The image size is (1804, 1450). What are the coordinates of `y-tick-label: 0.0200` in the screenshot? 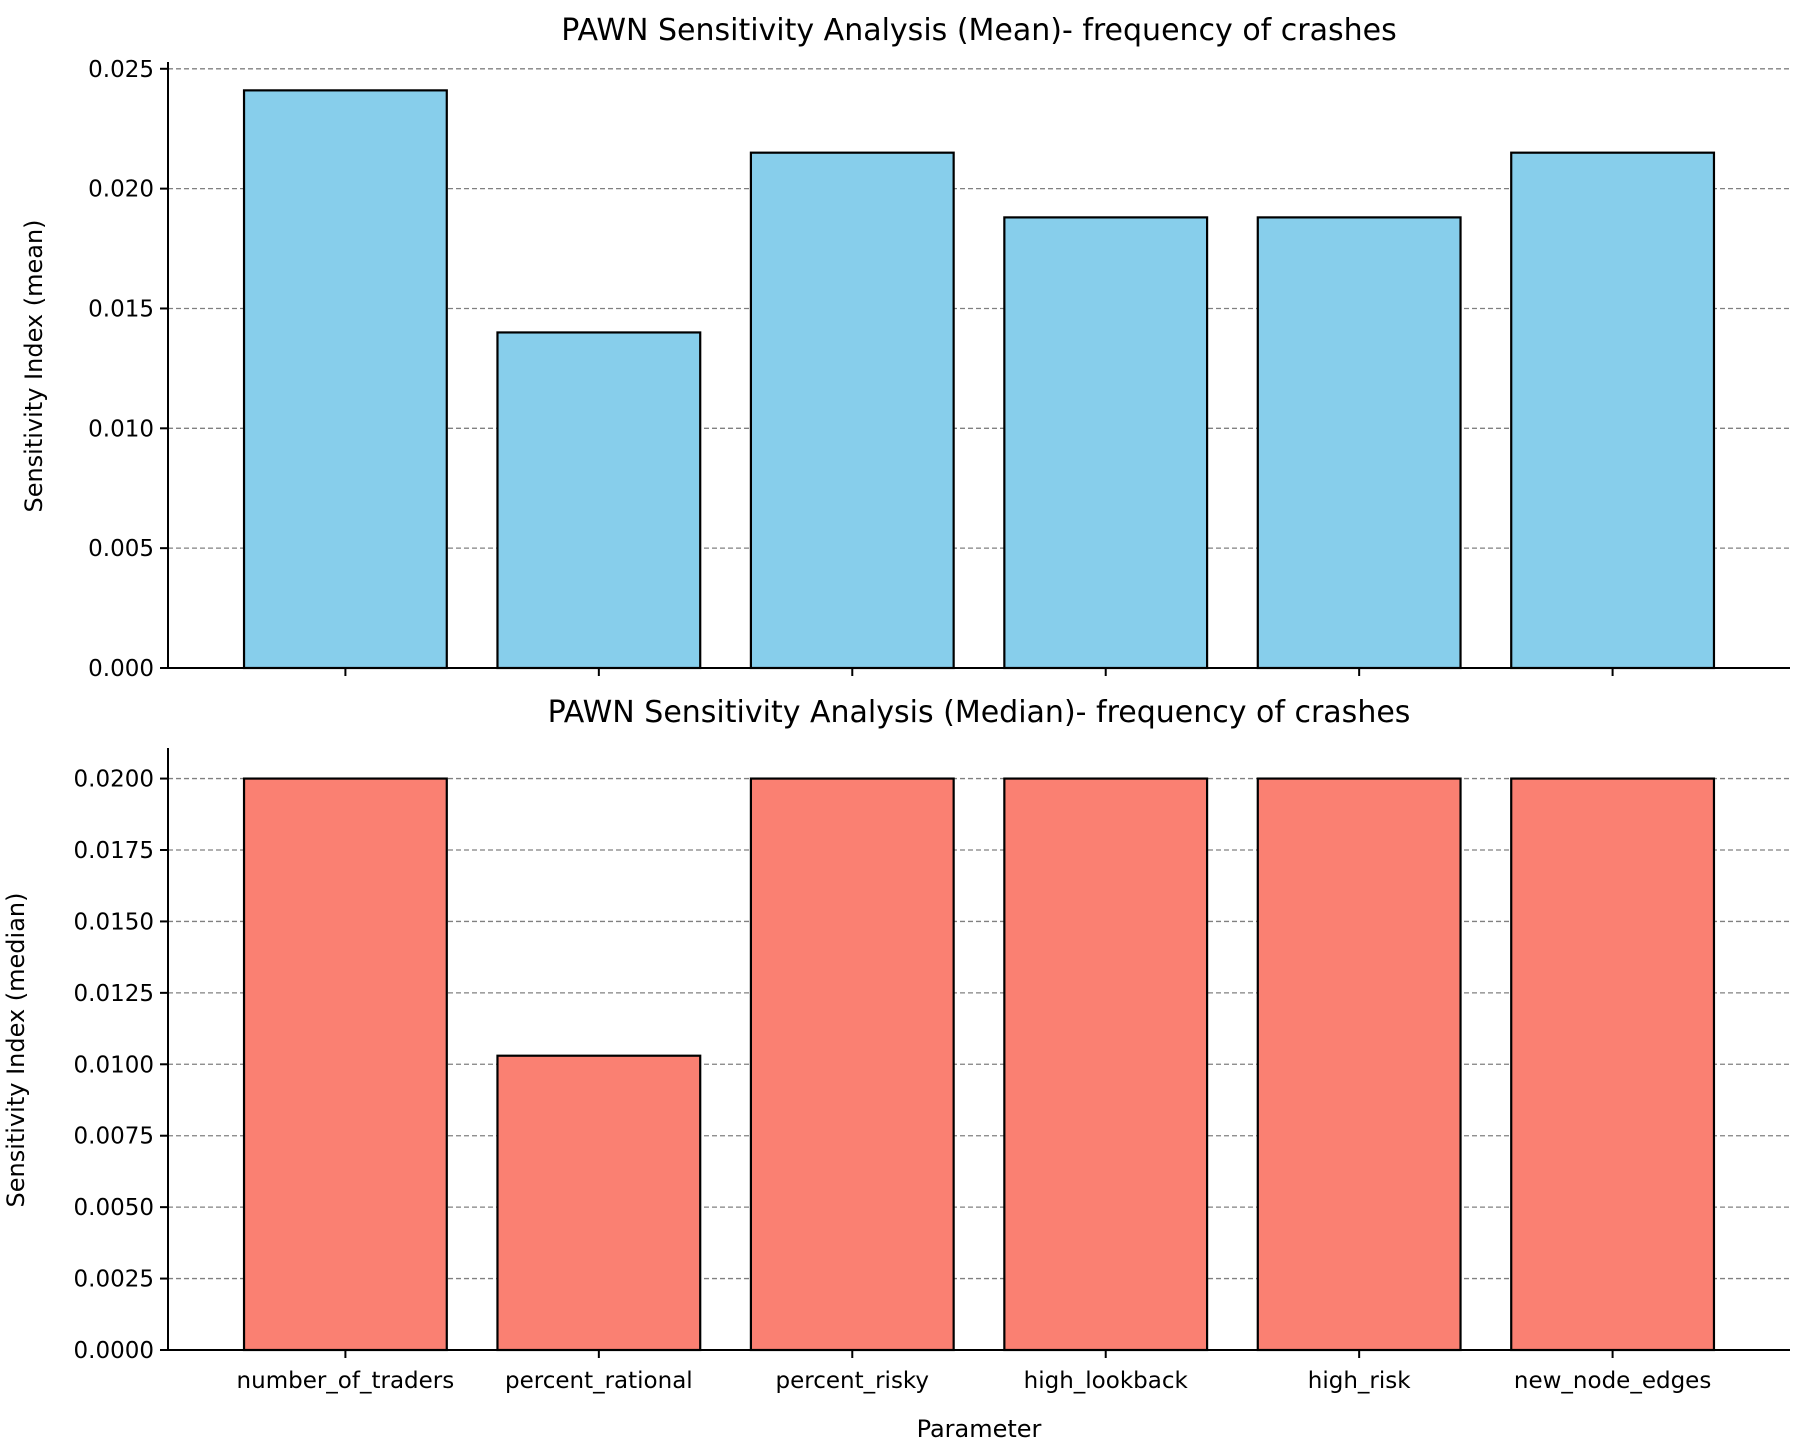 It's located at (114, 780).